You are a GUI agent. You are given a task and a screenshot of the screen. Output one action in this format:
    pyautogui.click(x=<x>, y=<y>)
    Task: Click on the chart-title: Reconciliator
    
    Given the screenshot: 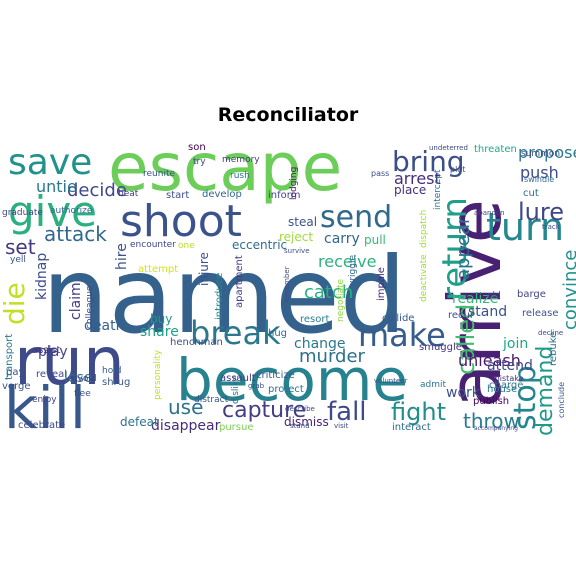 What is the action you would take?
    pyautogui.click(x=288, y=115)
    